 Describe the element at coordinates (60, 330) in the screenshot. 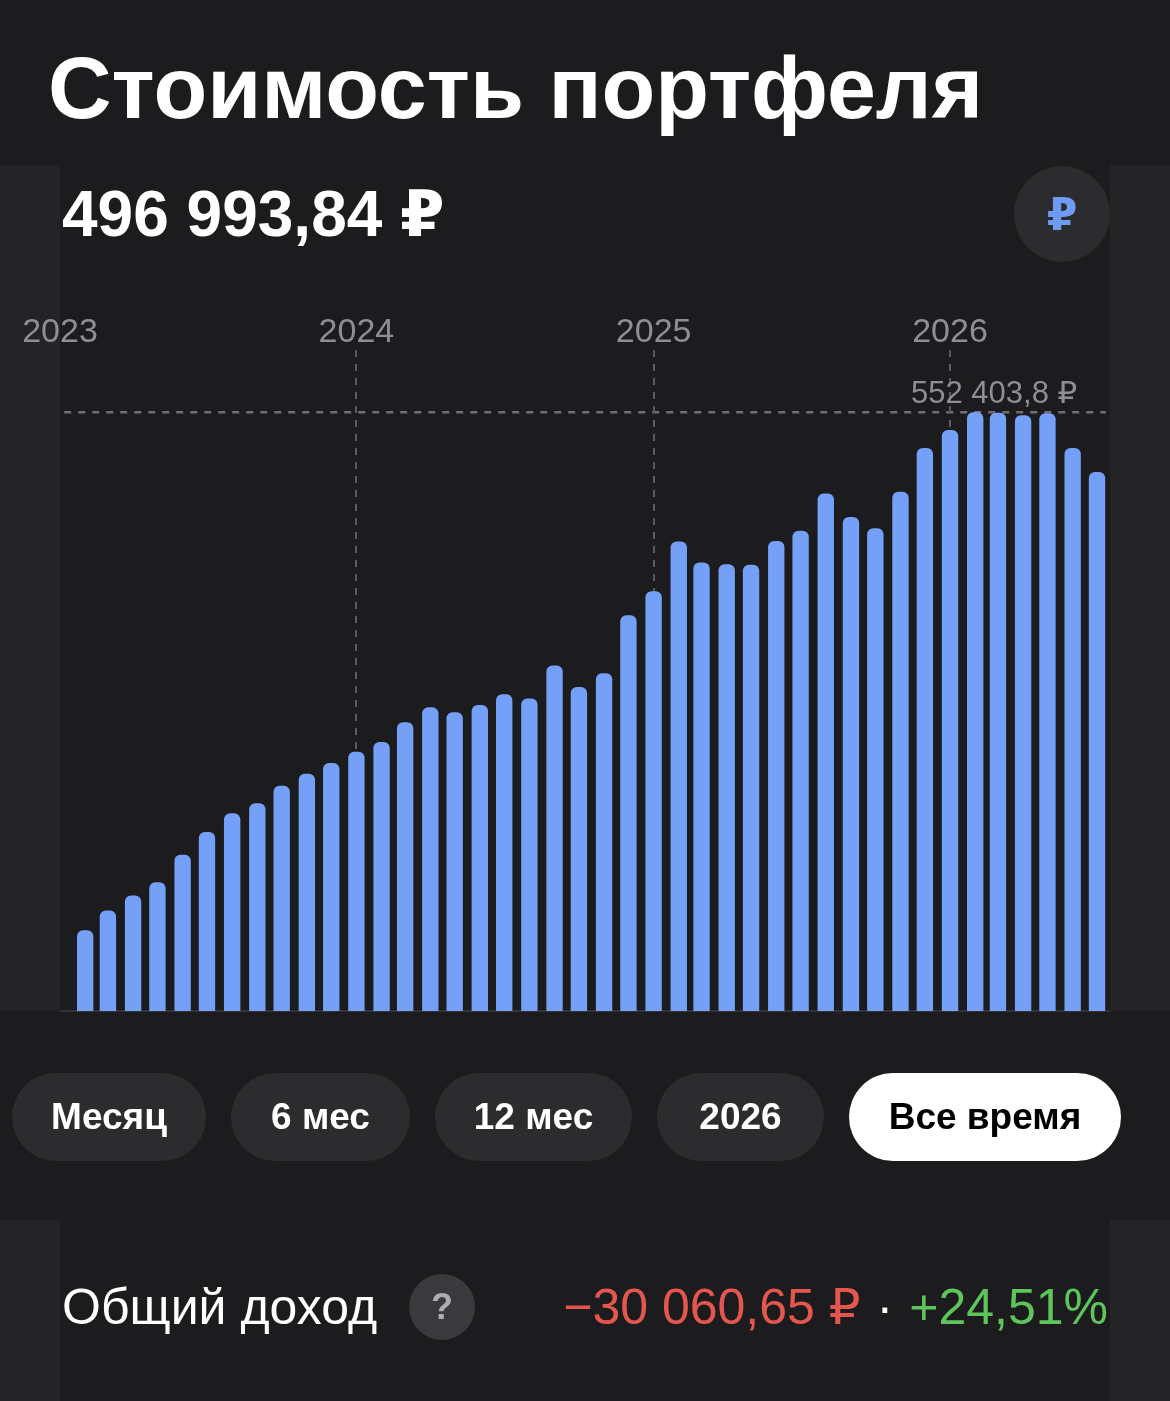

I see `x-tick-label: 2023` at that location.